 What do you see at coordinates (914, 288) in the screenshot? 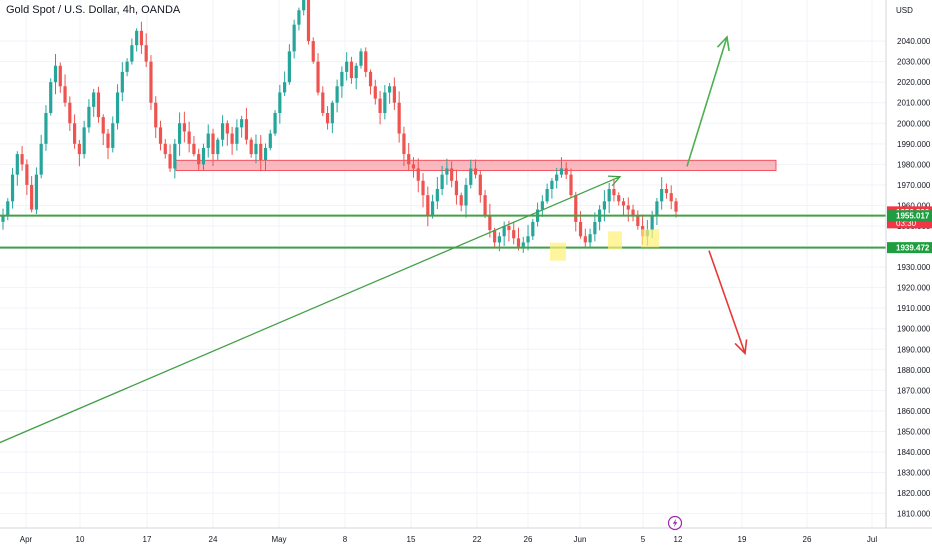
I see `y-tick-label: 1920.000` at bounding box center [914, 288].